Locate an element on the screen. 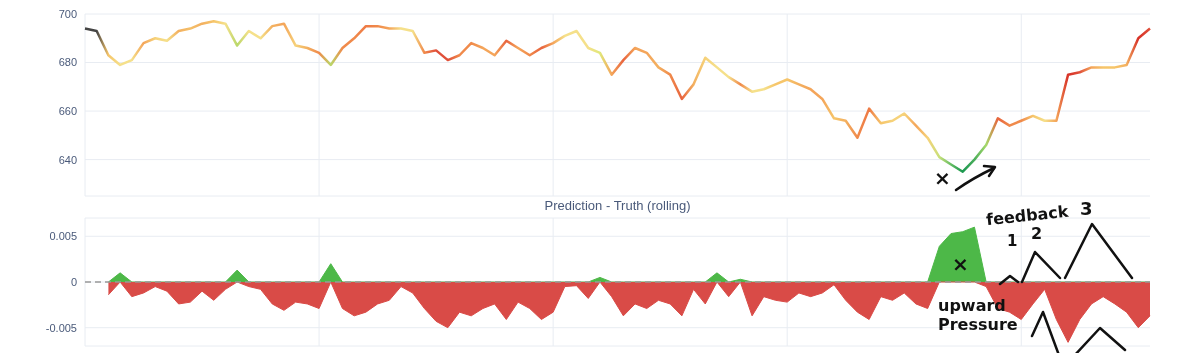 Image resolution: width=1200 pixels, height=353 pixels. annotation: 2 is located at coordinates (1037, 234).